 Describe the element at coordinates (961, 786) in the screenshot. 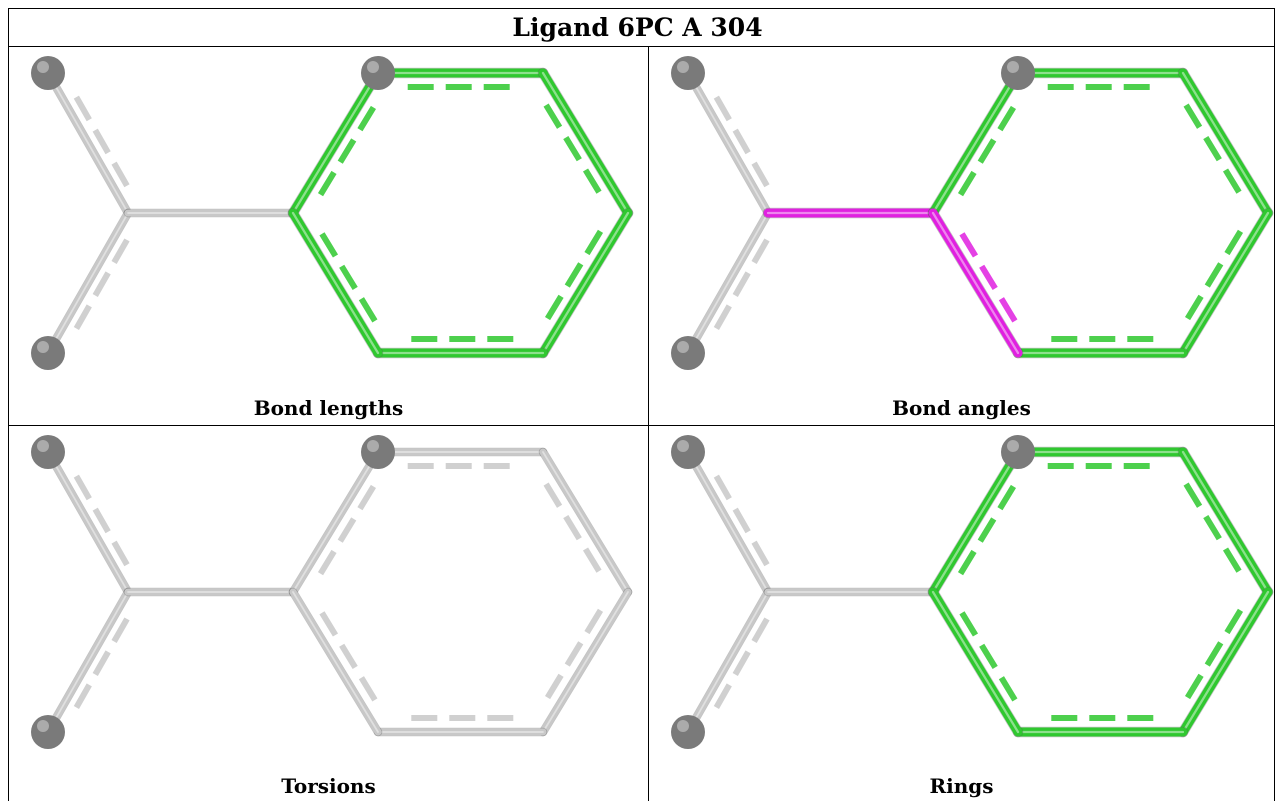

I see `caption-rings: Rings` at that location.